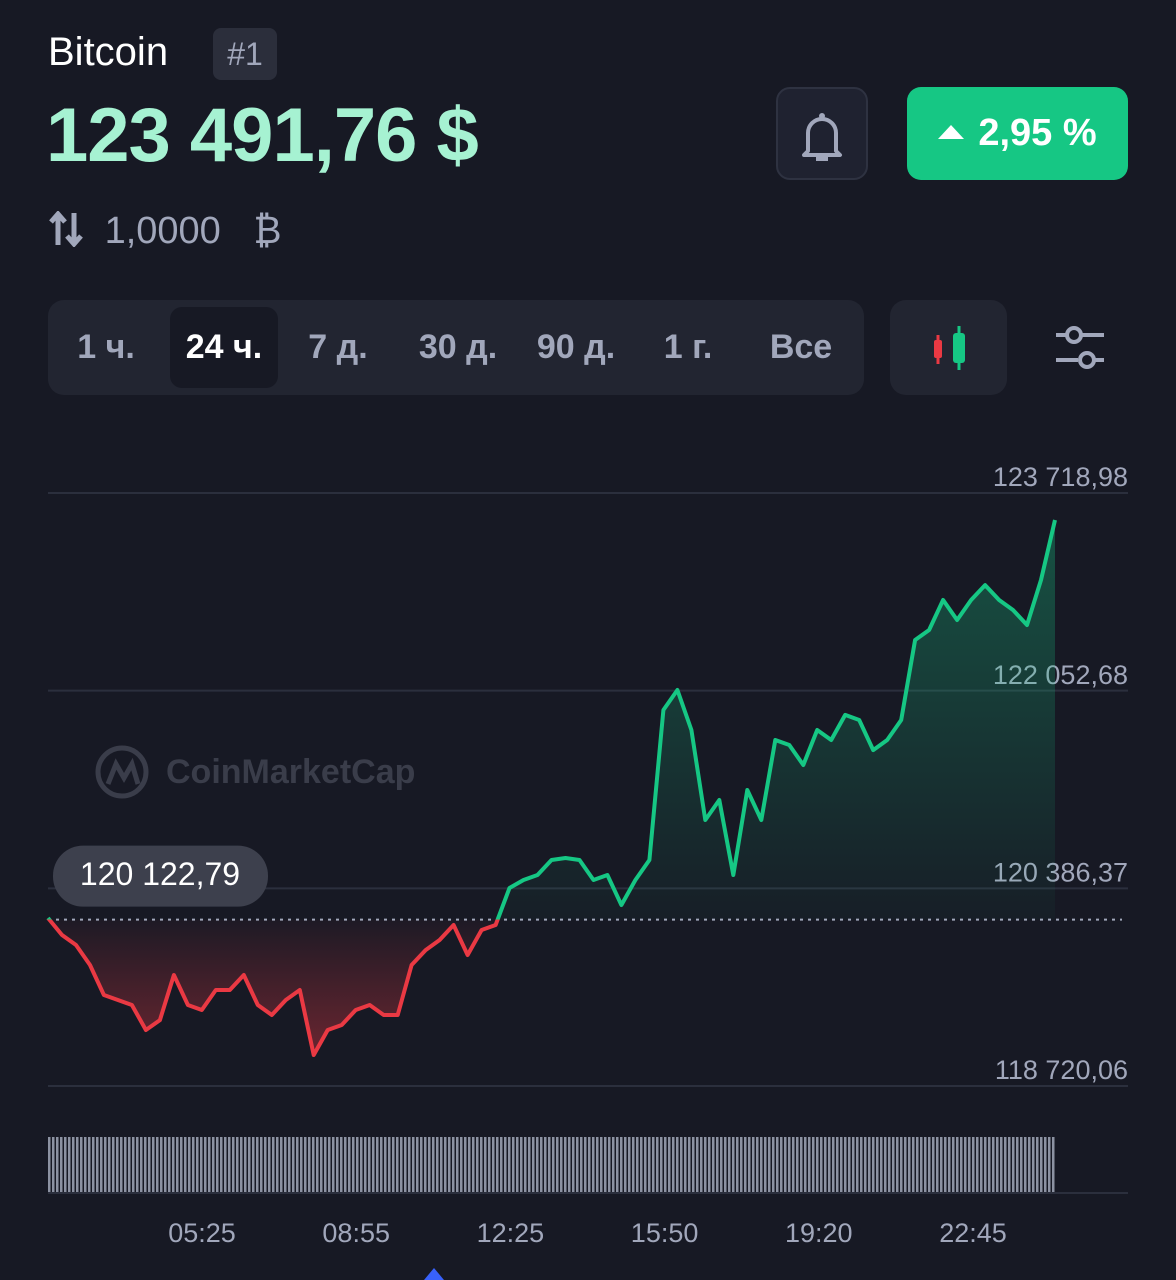 The width and height of the screenshot is (1176, 1280). What do you see at coordinates (1061, 1070) in the screenshot?
I see `y-tick-label: 118 720,06` at bounding box center [1061, 1070].